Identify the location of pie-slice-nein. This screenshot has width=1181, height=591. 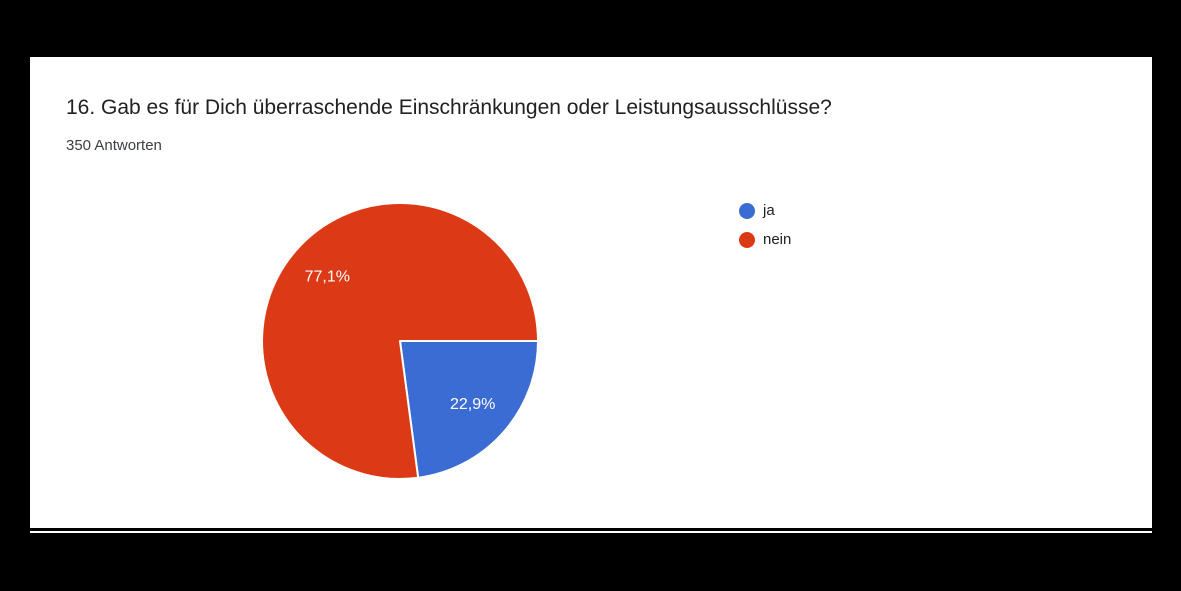
(400, 341).